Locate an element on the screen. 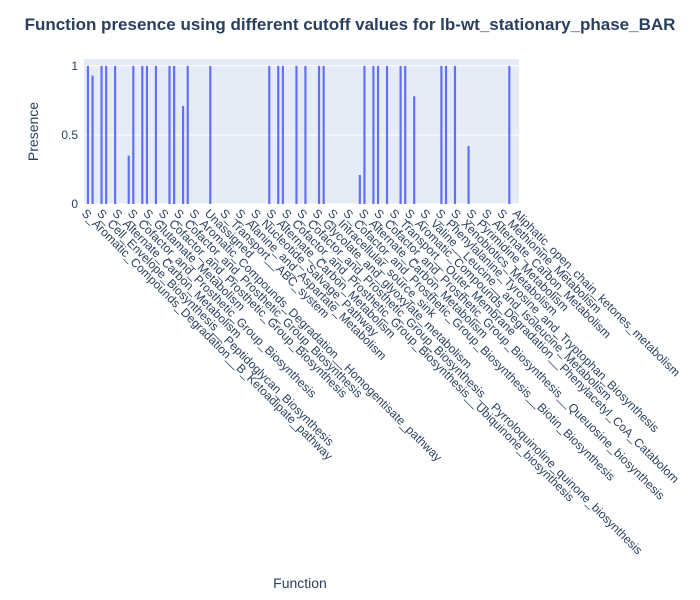  x-axis-title: Function is located at coordinates (300, 583).